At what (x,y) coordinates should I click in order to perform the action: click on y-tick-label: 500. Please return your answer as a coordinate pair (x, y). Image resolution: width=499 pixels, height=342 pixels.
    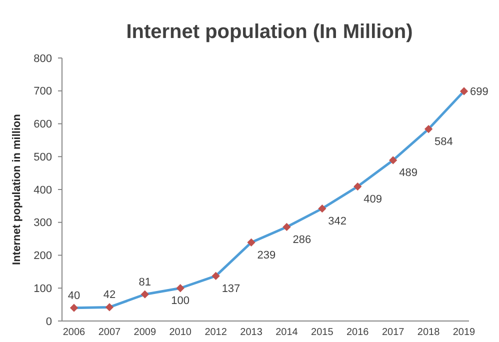
    Looking at the image, I should click on (43, 157).